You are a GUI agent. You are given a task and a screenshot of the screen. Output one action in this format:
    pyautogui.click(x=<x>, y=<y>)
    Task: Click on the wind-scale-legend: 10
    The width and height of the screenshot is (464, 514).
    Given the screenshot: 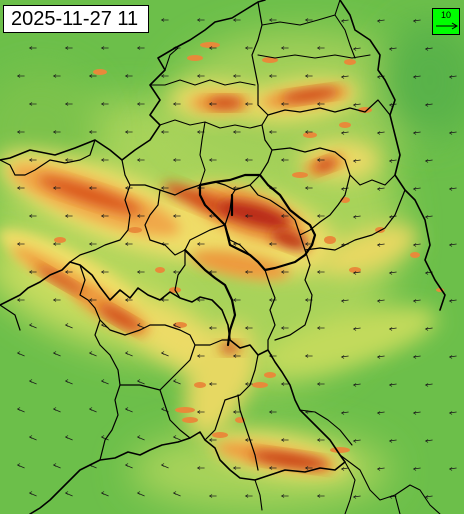 What is the action you would take?
    pyautogui.click(x=446, y=21)
    